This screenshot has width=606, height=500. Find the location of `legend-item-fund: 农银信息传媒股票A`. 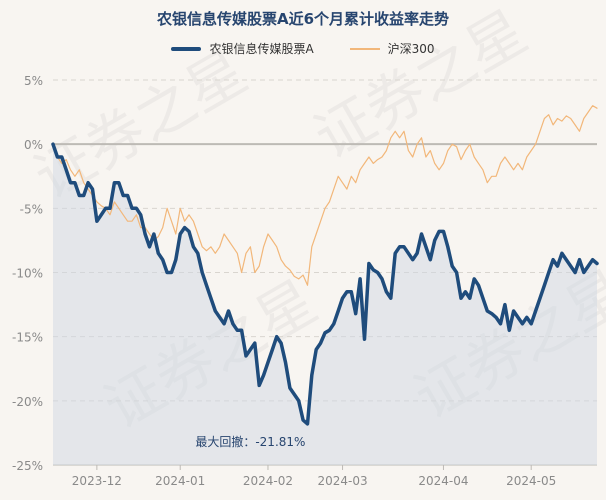

legend-item-fund: 农银信息传媒股票A is located at coordinates (242, 48).